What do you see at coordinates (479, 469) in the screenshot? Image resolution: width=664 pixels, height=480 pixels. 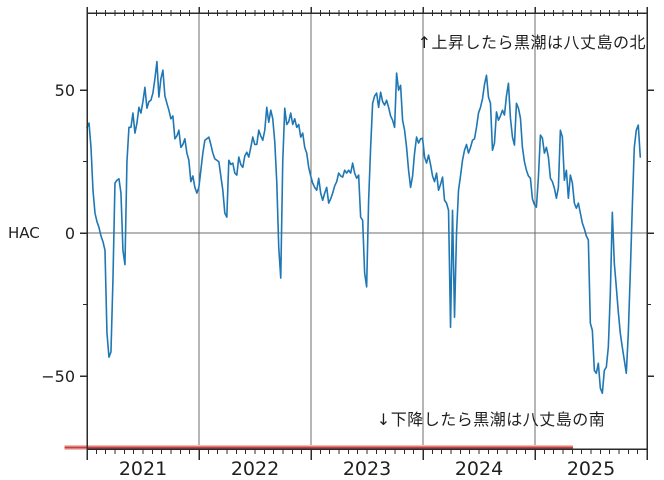 I see `x-tick-label: 2024` at bounding box center [479, 469].